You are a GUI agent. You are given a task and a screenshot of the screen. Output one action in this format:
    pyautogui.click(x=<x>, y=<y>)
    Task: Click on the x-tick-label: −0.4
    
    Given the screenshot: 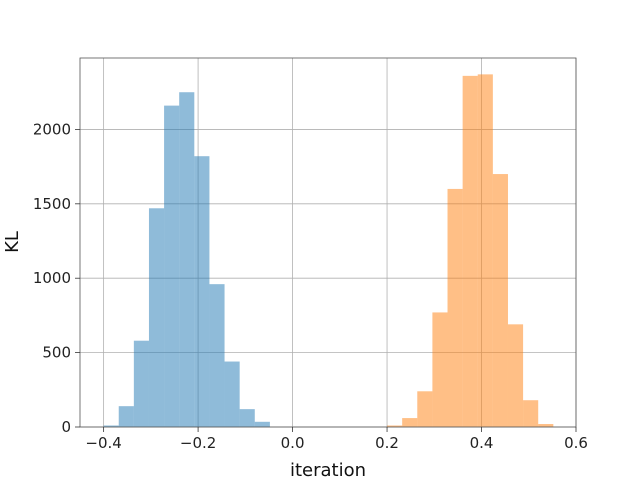 What is the action you would take?
    pyautogui.click(x=103, y=443)
    